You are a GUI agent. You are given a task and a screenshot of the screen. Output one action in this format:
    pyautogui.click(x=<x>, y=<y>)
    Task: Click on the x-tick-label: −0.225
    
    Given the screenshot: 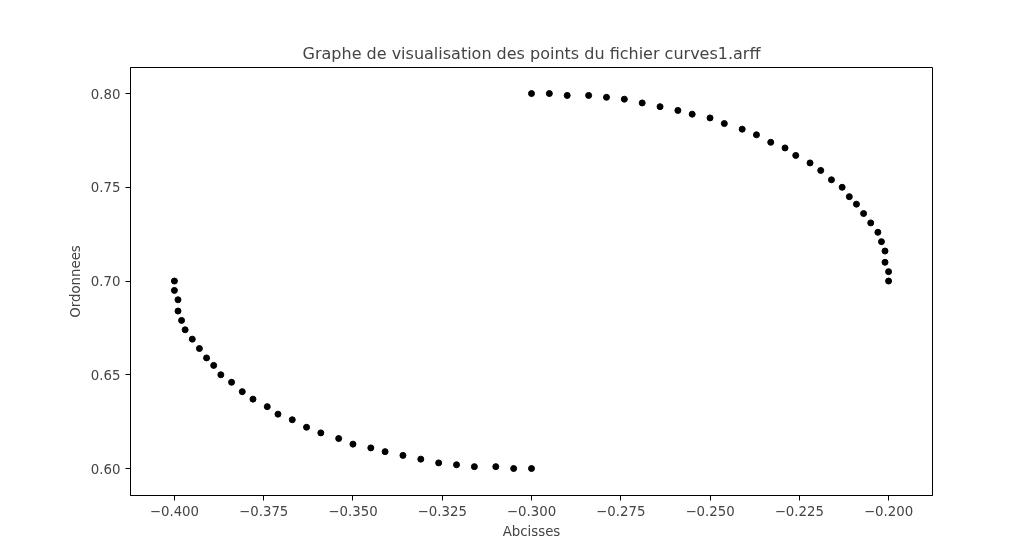 What is the action you would take?
    pyautogui.click(x=799, y=511)
    